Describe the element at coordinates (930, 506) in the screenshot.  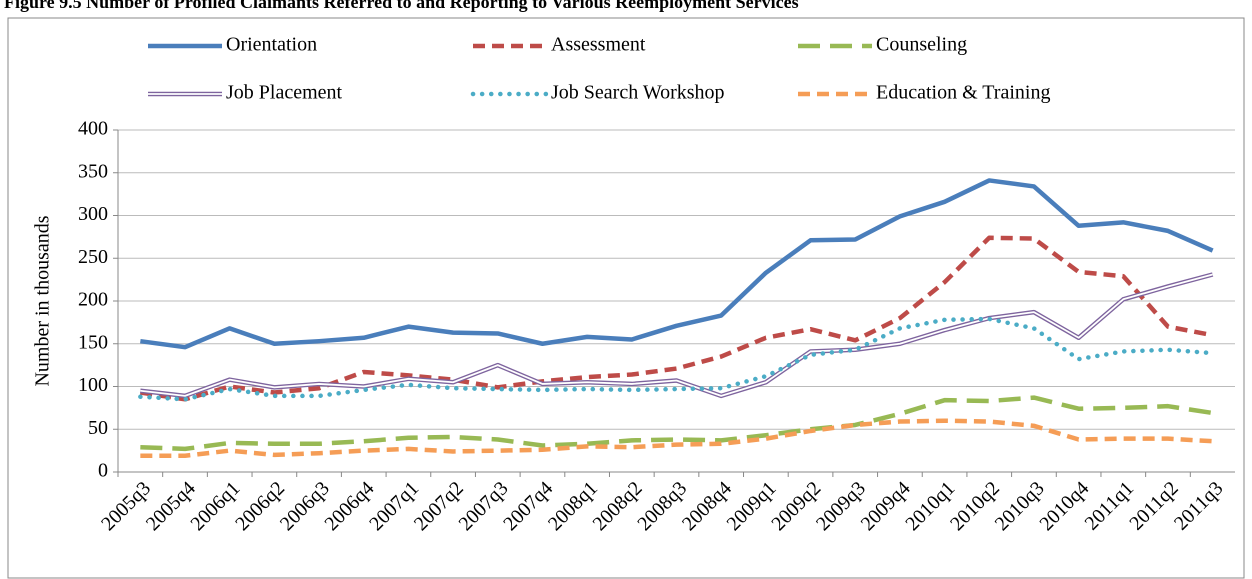
I see `x-tick-label: 2010q1` at that location.